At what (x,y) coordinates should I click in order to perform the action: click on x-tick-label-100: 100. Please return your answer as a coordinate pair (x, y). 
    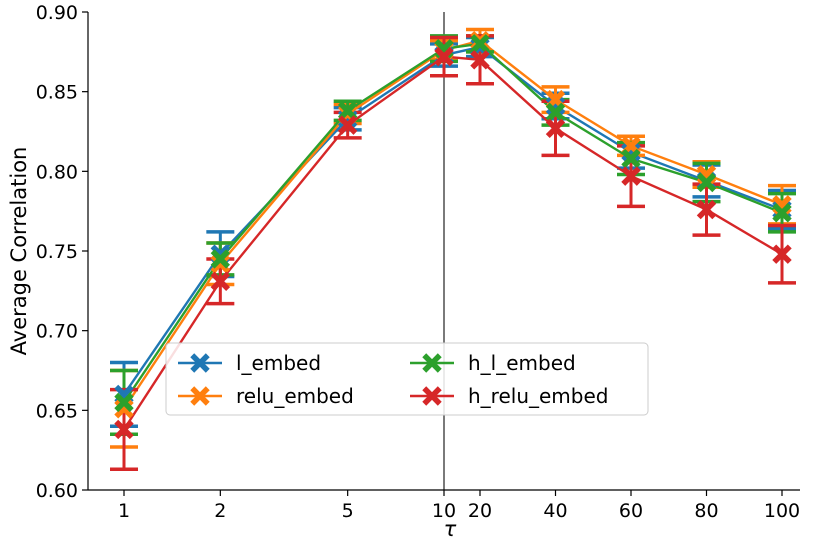
    Looking at the image, I should click on (782, 511).